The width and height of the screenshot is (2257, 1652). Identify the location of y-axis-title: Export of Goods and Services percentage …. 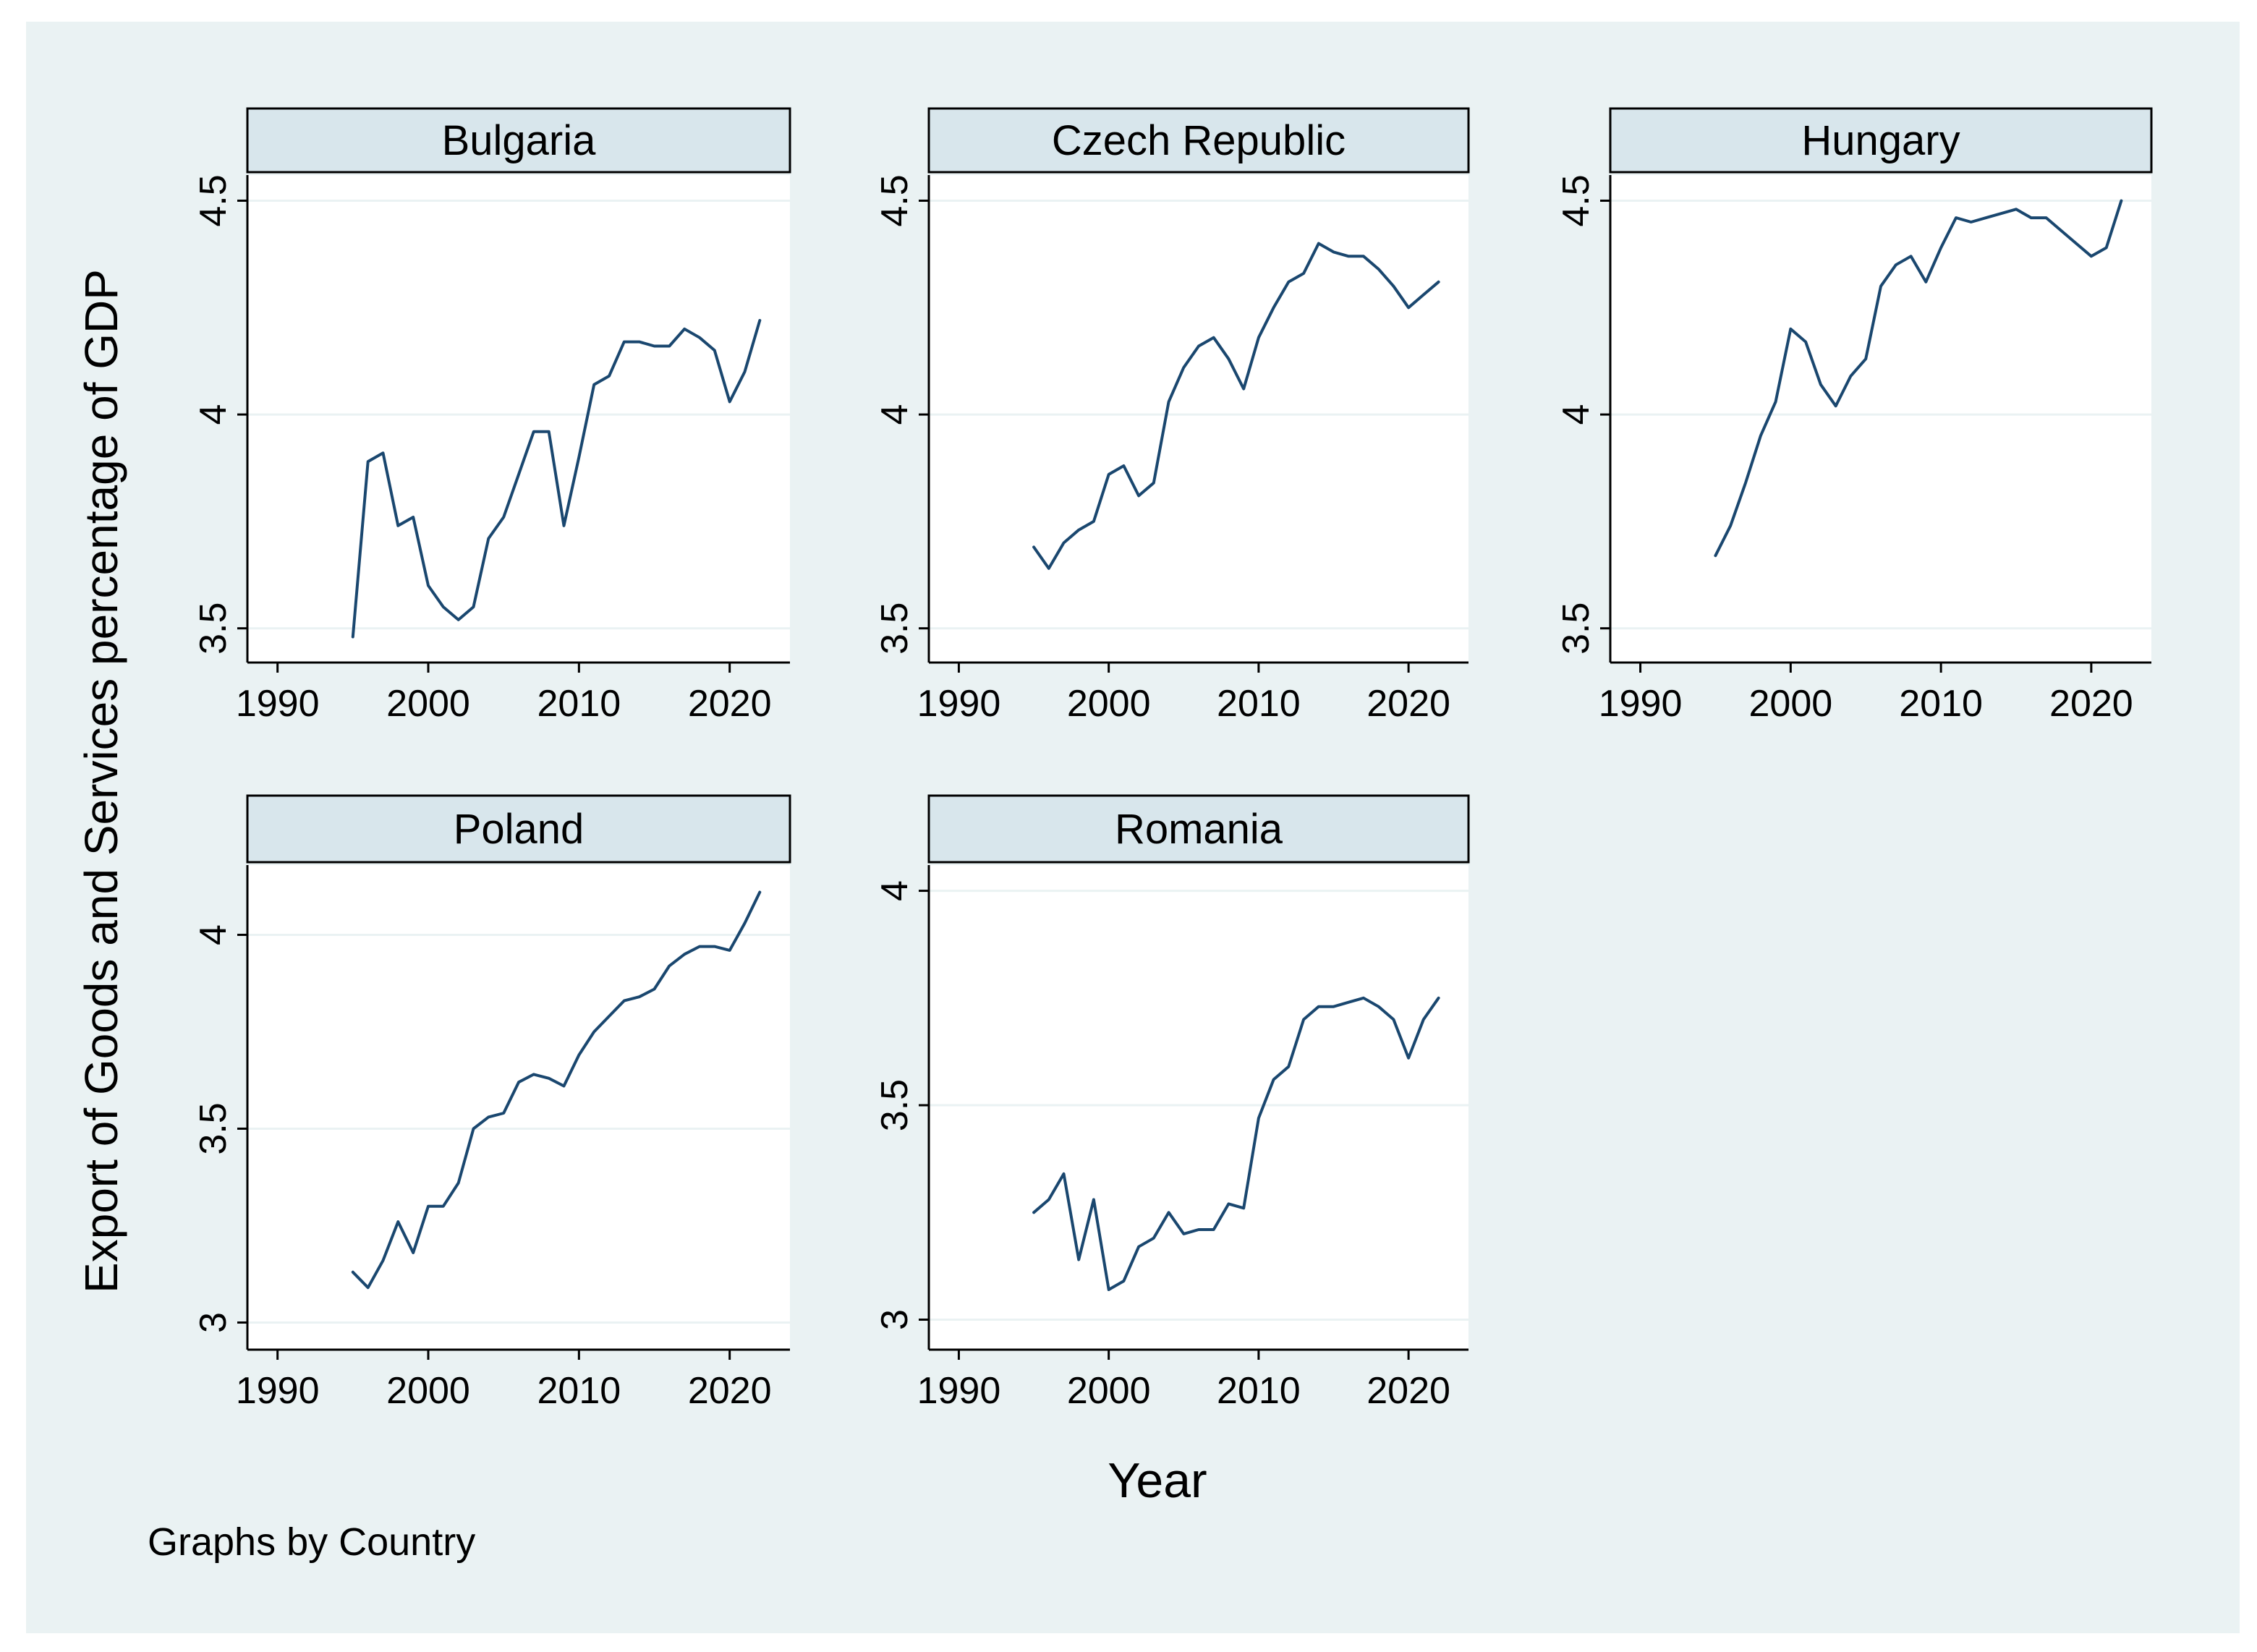
(101, 781).